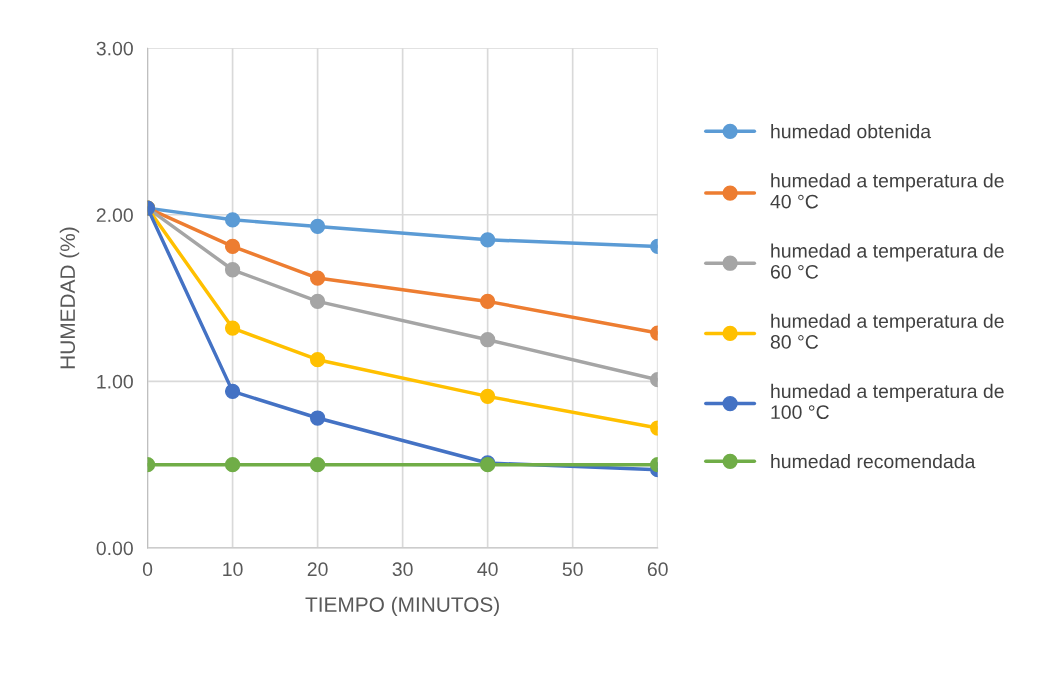 This screenshot has height=679, width=1054. Describe the element at coordinates (114, 215) in the screenshot. I see `y-tick-label: 2.00` at that location.